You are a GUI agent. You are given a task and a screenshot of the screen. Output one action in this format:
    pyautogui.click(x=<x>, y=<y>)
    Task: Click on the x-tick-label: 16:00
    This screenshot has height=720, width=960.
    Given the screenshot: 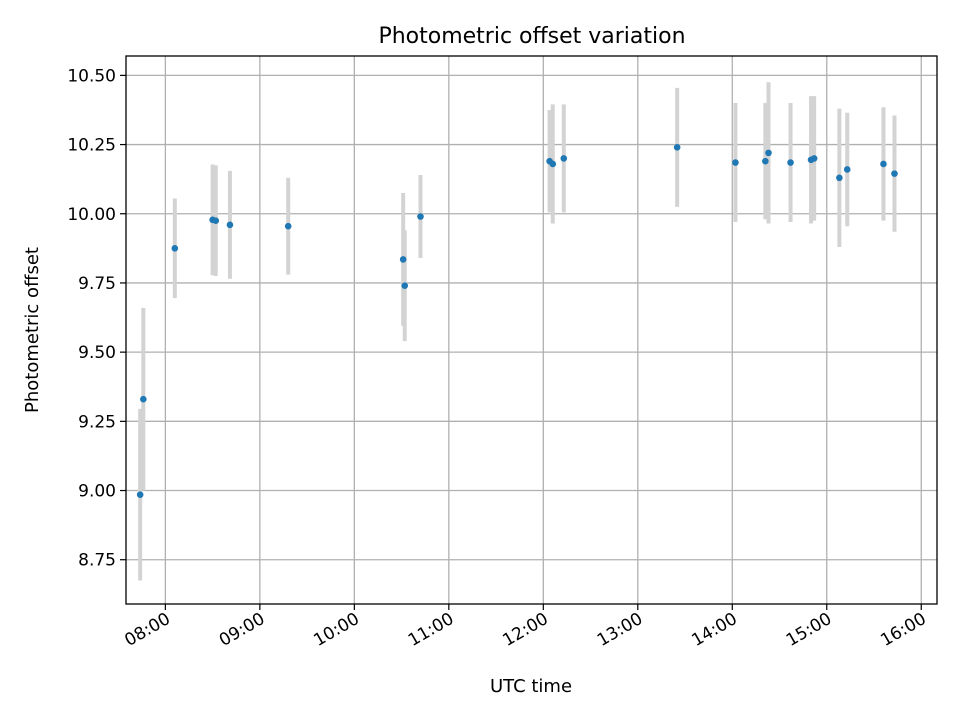 What is the action you would take?
    pyautogui.click(x=903, y=630)
    